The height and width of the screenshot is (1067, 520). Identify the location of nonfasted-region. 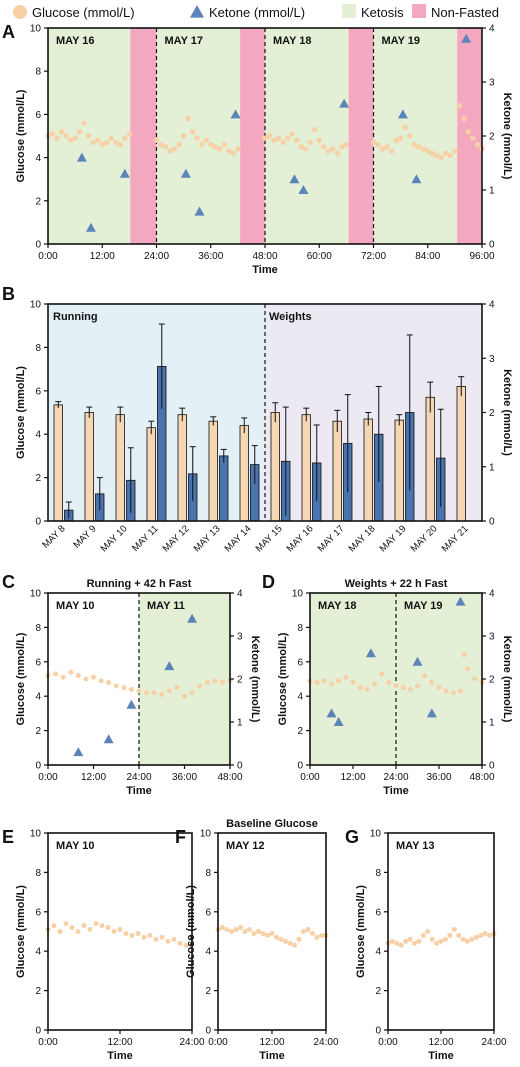
(143, 136).